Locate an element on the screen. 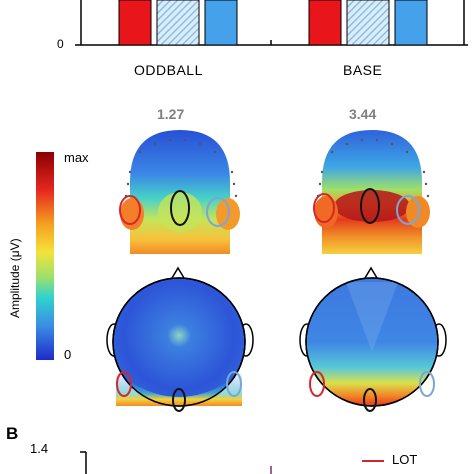 The height and width of the screenshot is (474, 474). panel-b-axes is located at coordinates (232, 462).